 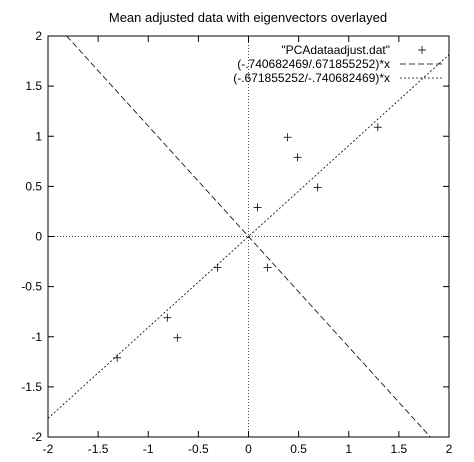 What do you see at coordinates (298, 449) in the screenshot?
I see `x-tick-label: 0.5` at bounding box center [298, 449].